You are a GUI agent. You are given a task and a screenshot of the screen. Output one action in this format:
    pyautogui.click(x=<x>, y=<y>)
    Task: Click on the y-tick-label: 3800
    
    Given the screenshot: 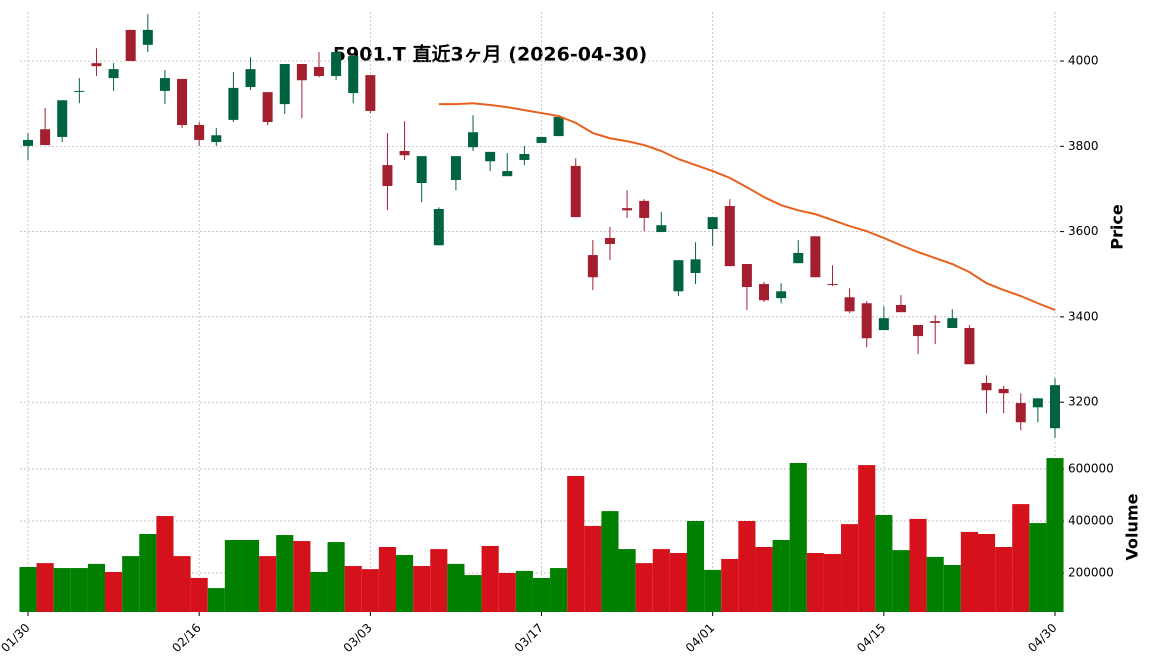 What is the action you would take?
    pyautogui.click(x=1083, y=146)
    